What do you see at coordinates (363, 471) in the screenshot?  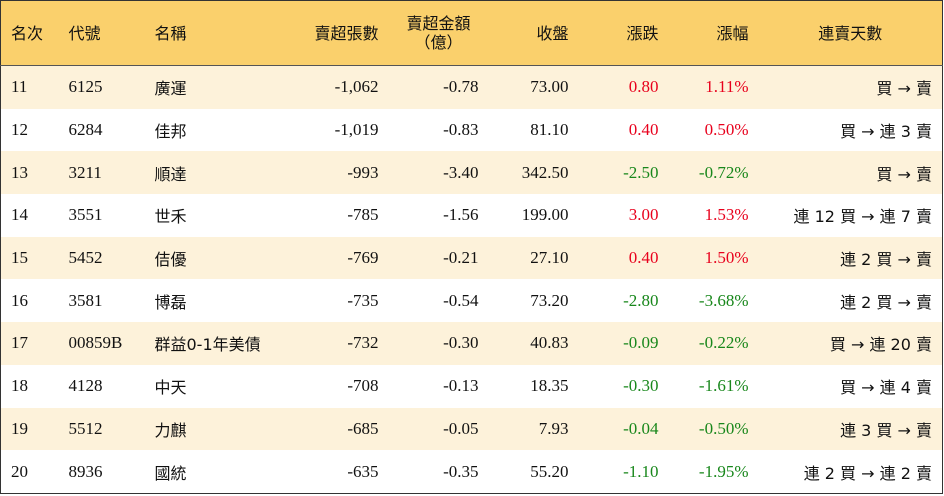 I see `table-cell: -635` at bounding box center [363, 471].